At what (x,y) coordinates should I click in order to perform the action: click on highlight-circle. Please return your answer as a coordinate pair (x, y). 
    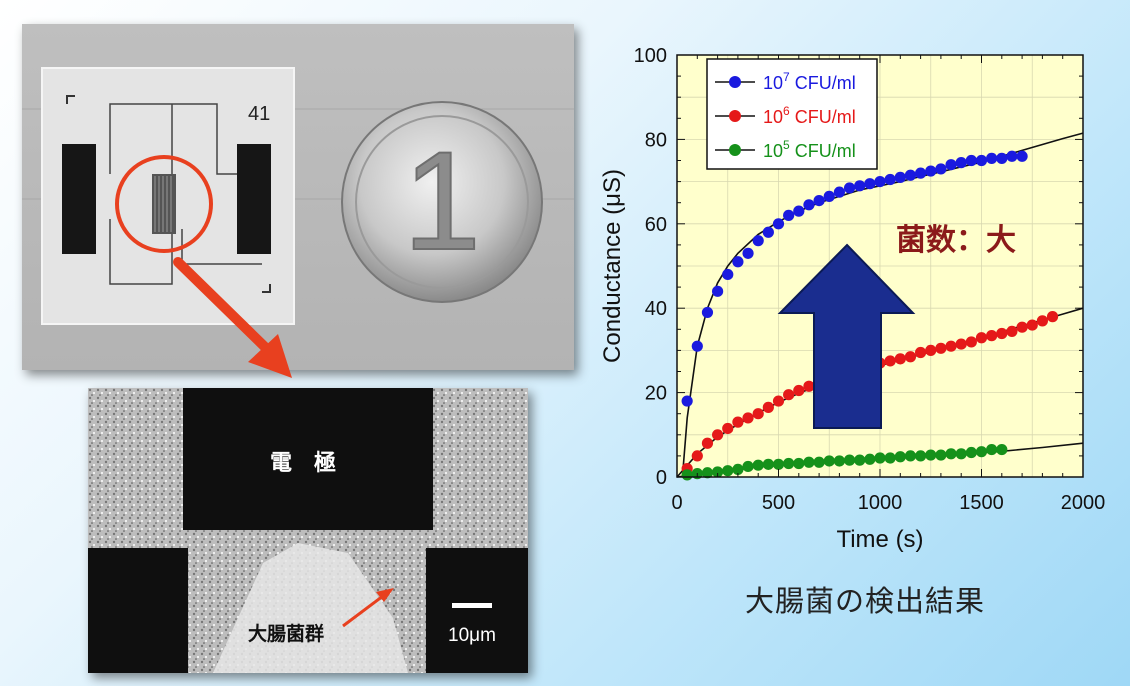
    Looking at the image, I should click on (164, 204).